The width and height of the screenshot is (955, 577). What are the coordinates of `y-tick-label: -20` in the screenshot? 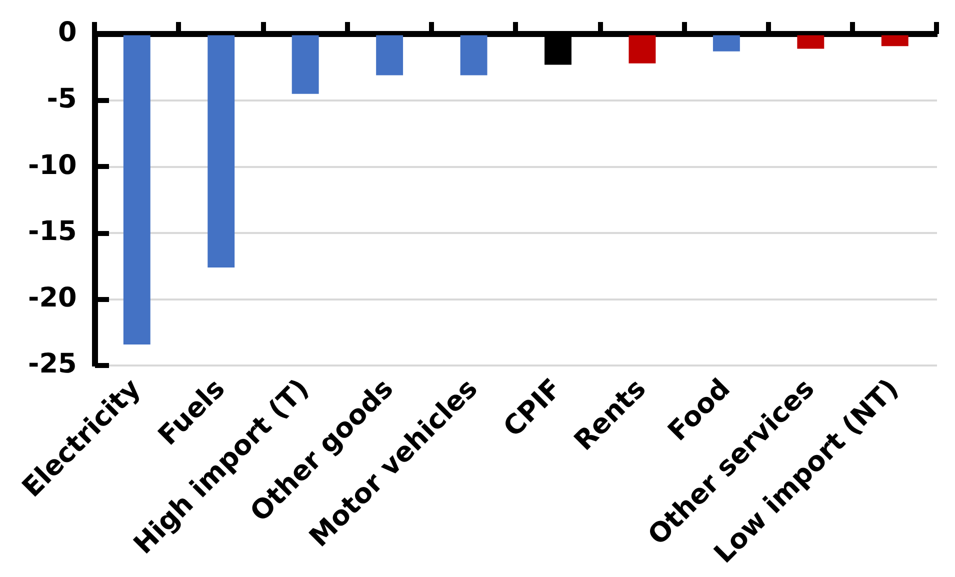 It's located at (52, 298).